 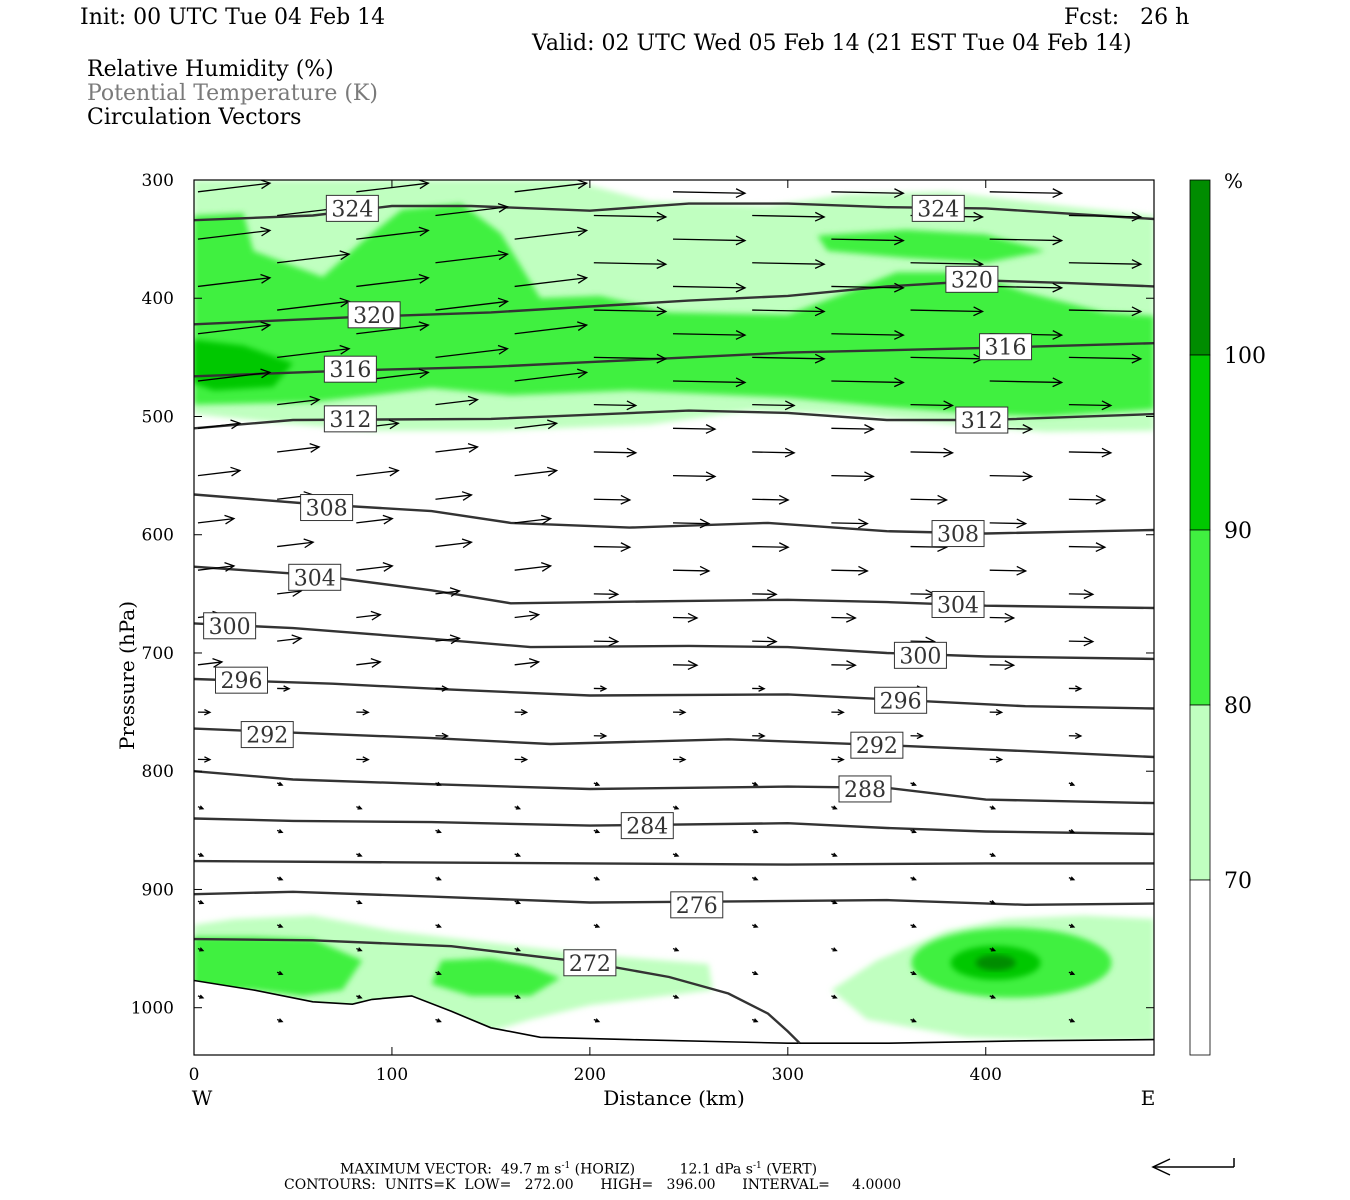 What do you see at coordinates (158, 417) in the screenshot?
I see `y-tick-label: 500` at bounding box center [158, 417].